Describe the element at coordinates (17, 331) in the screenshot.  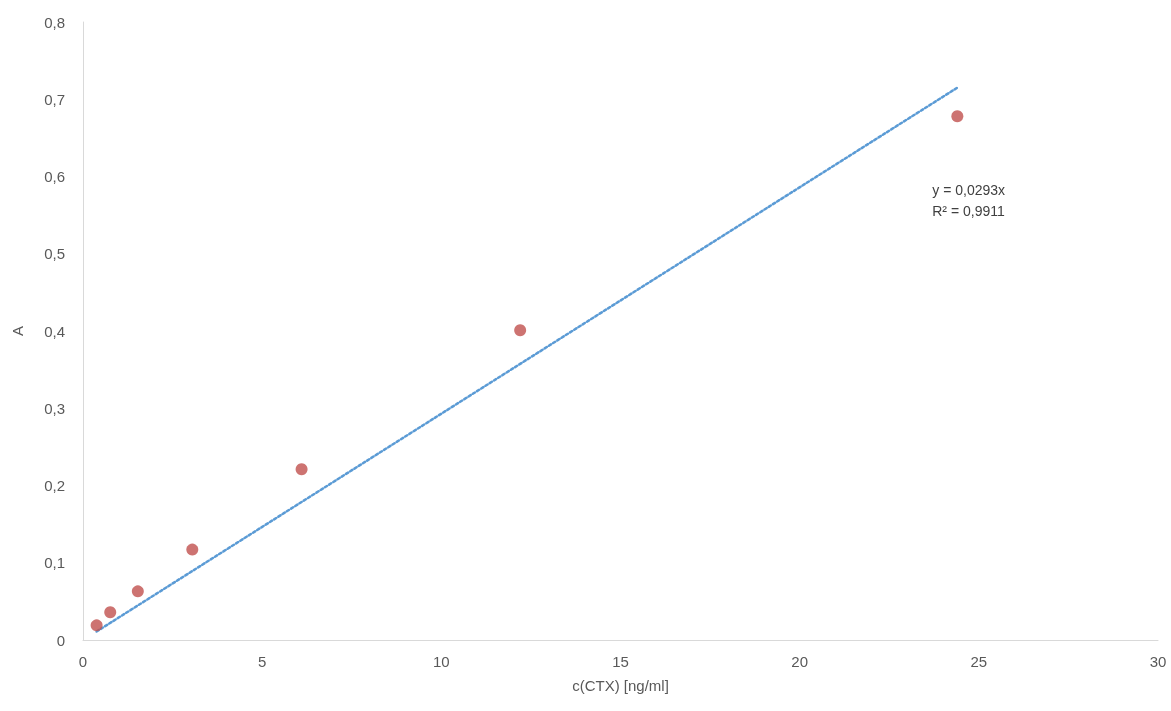
I see `y-axis-title: A` at that location.